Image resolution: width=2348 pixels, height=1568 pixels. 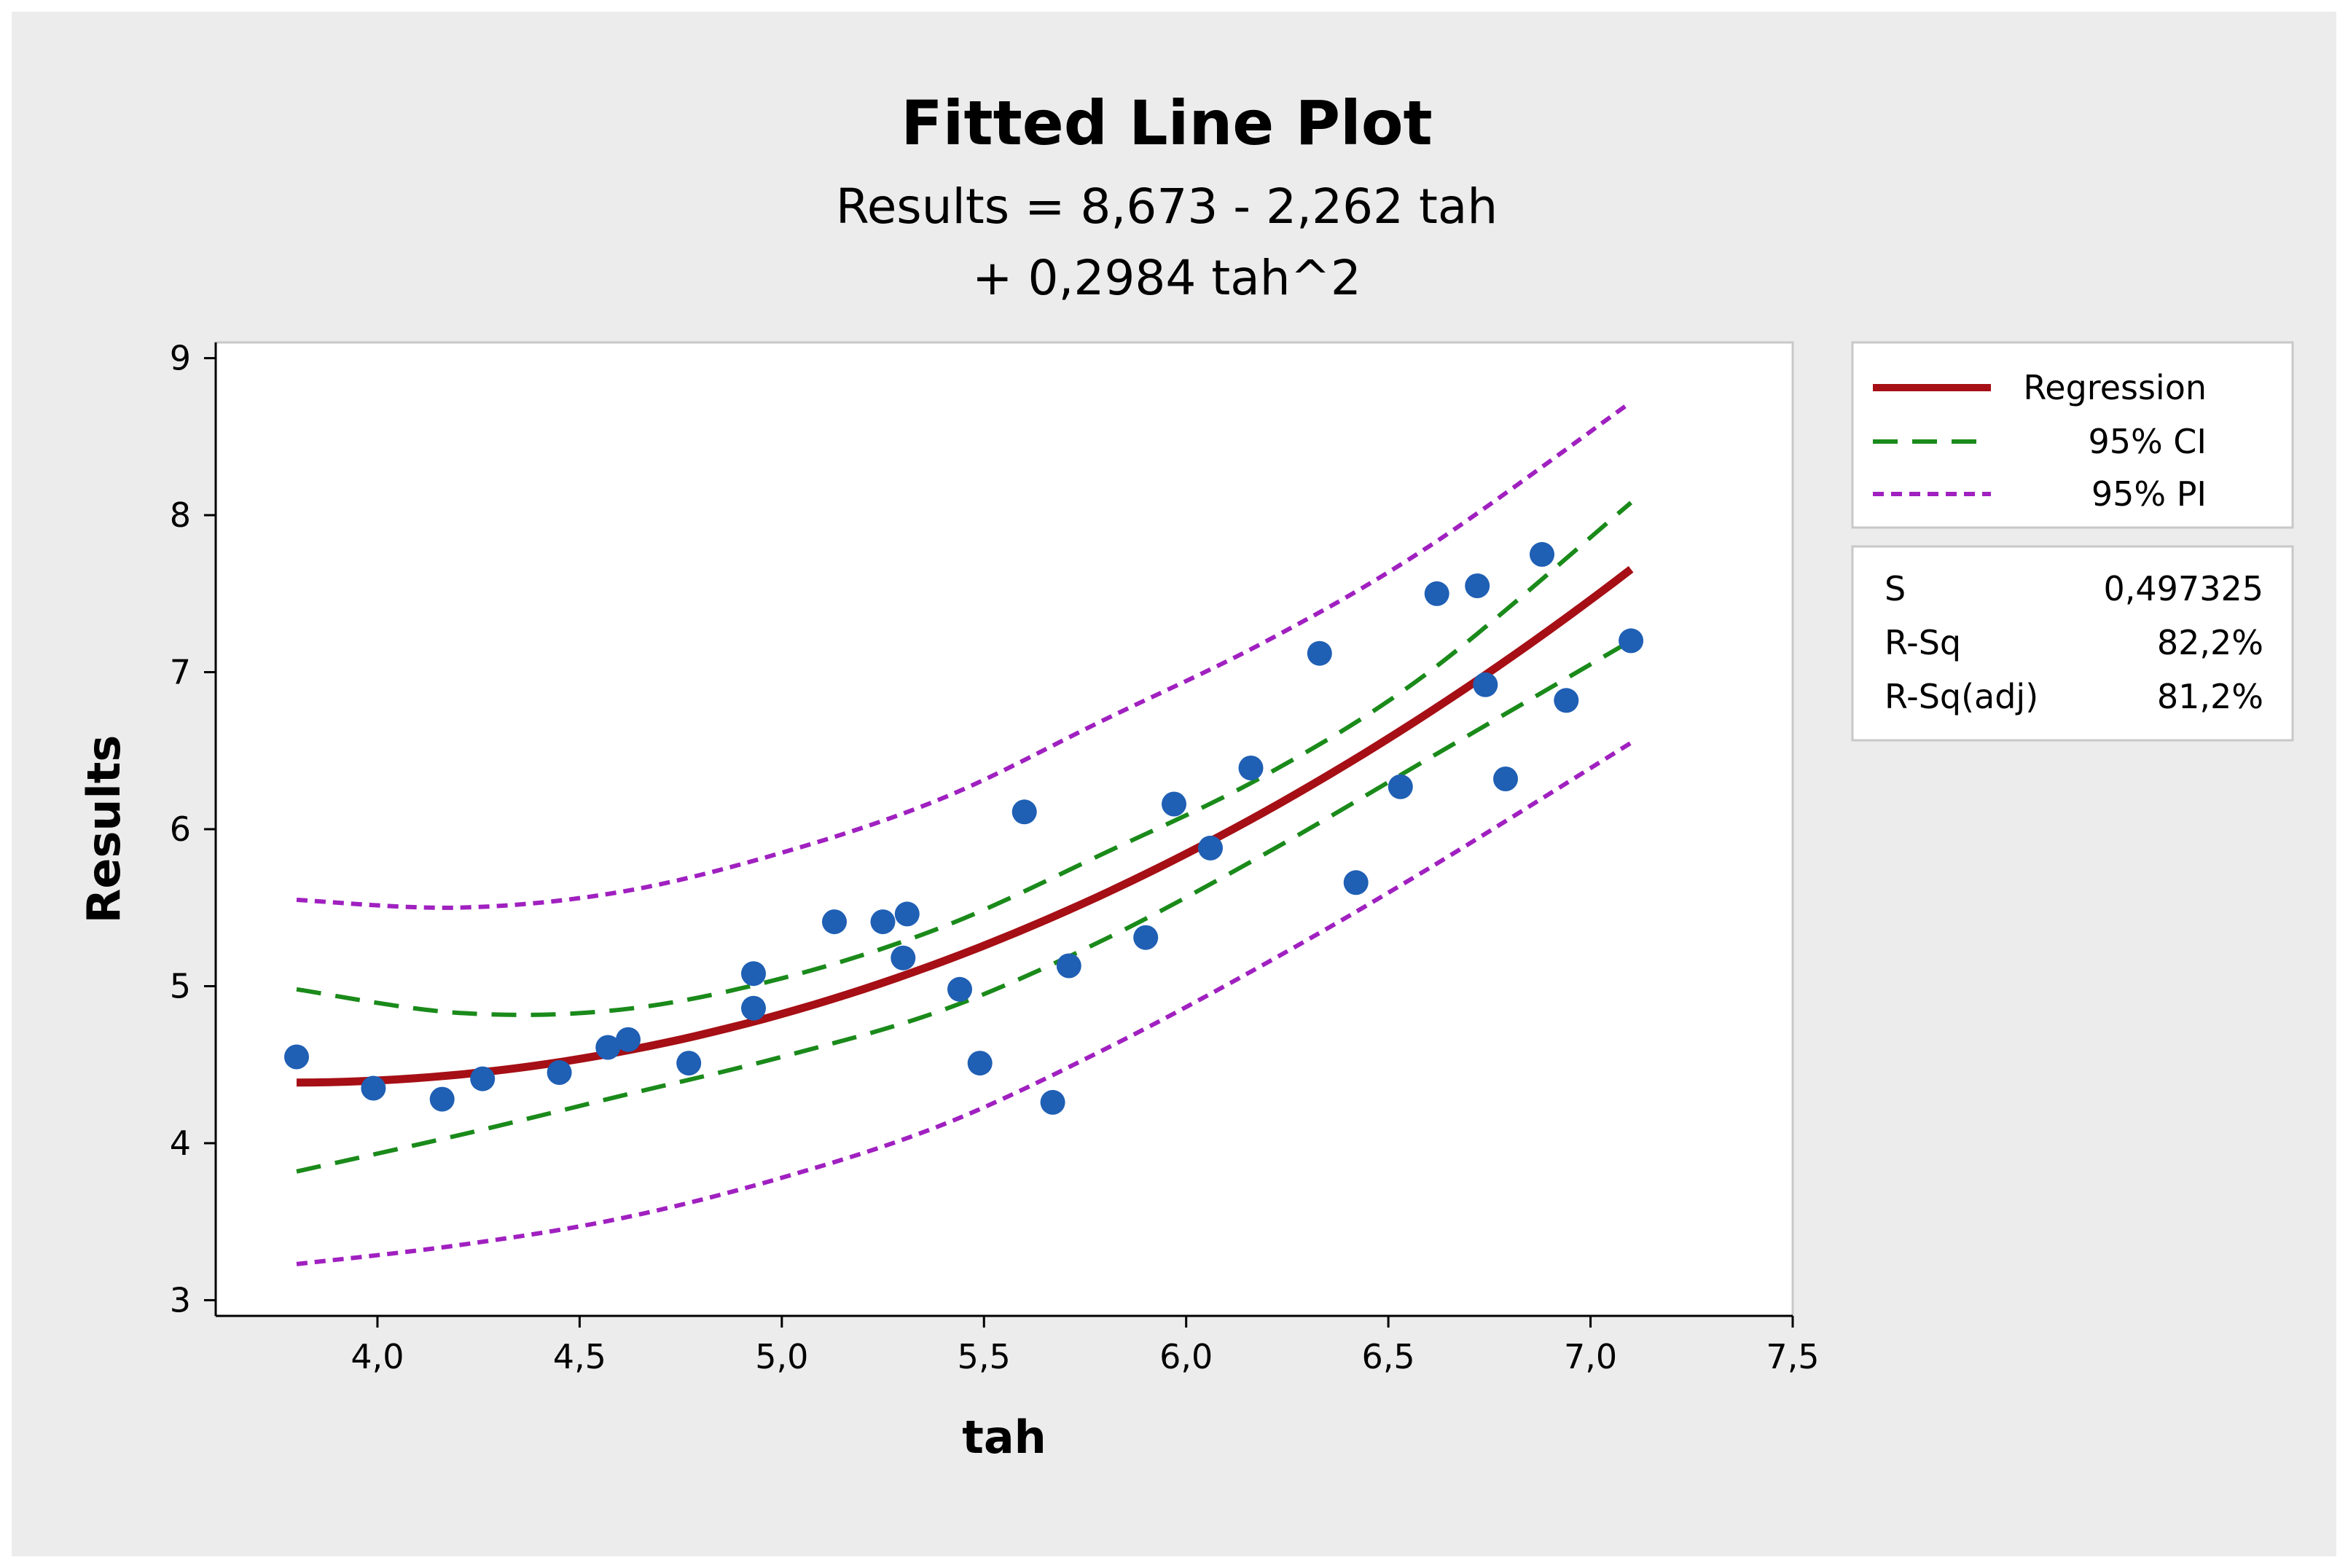 I want to click on x-axis-label: tah, so click(x=1004, y=1437).